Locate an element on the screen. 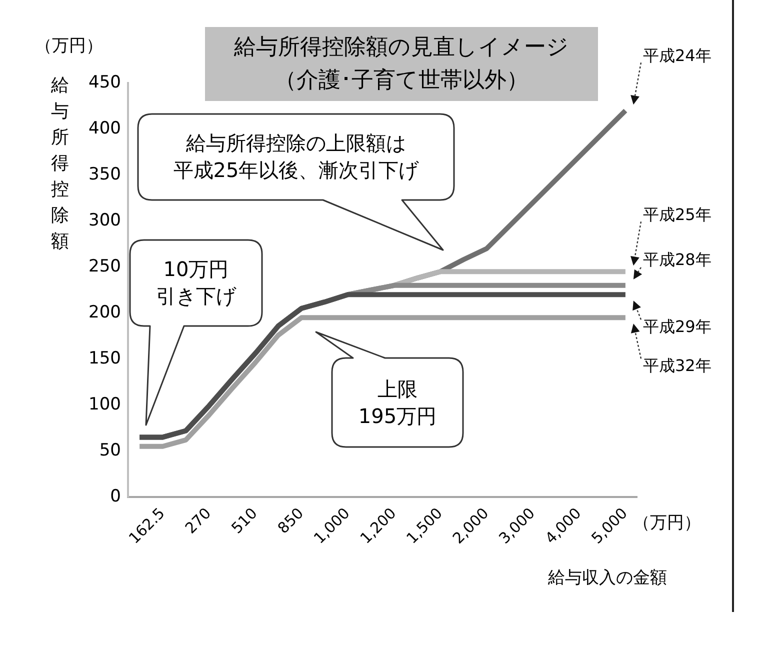 This screenshot has width=772, height=648. text: 平成25年 is located at coordinates (677, 215).